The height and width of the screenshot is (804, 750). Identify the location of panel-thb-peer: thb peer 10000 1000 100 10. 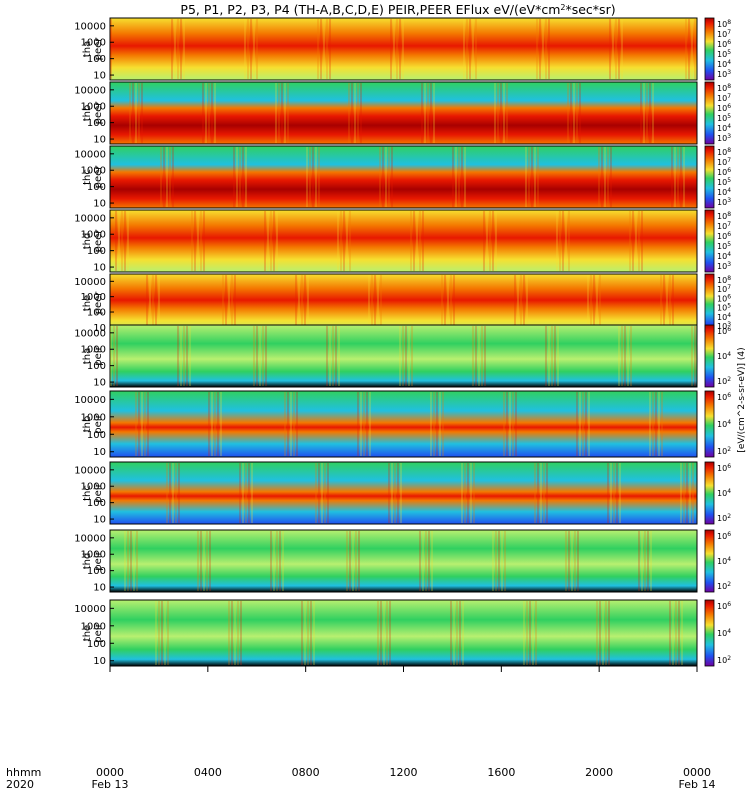
(386, 113).